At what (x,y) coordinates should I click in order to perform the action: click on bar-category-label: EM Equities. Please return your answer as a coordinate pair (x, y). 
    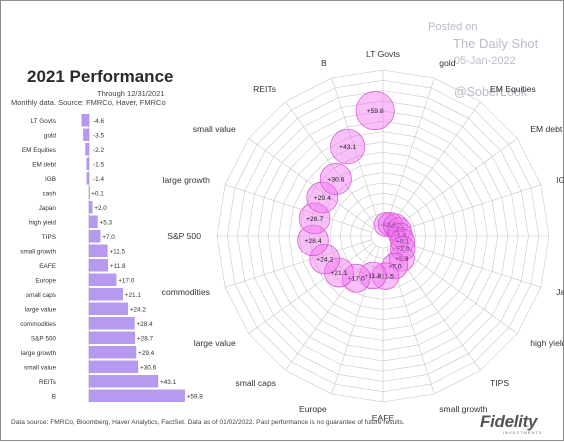
    Looking at the image, I should click on (39, 150).